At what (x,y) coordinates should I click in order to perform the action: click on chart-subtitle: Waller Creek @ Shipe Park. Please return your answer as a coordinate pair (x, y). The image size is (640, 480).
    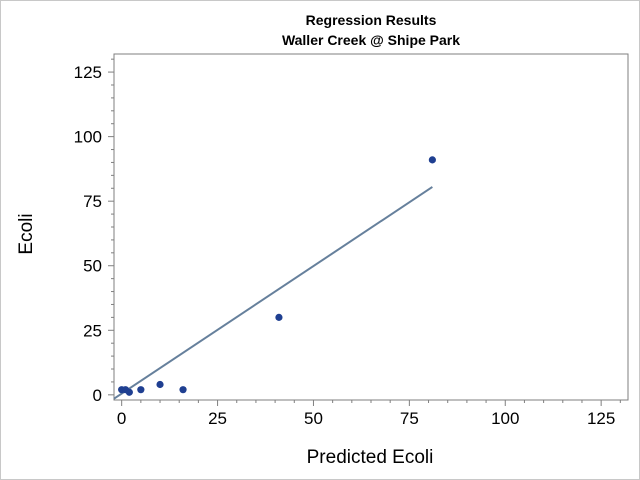
    Looking at the image, I should click on (371, 40).